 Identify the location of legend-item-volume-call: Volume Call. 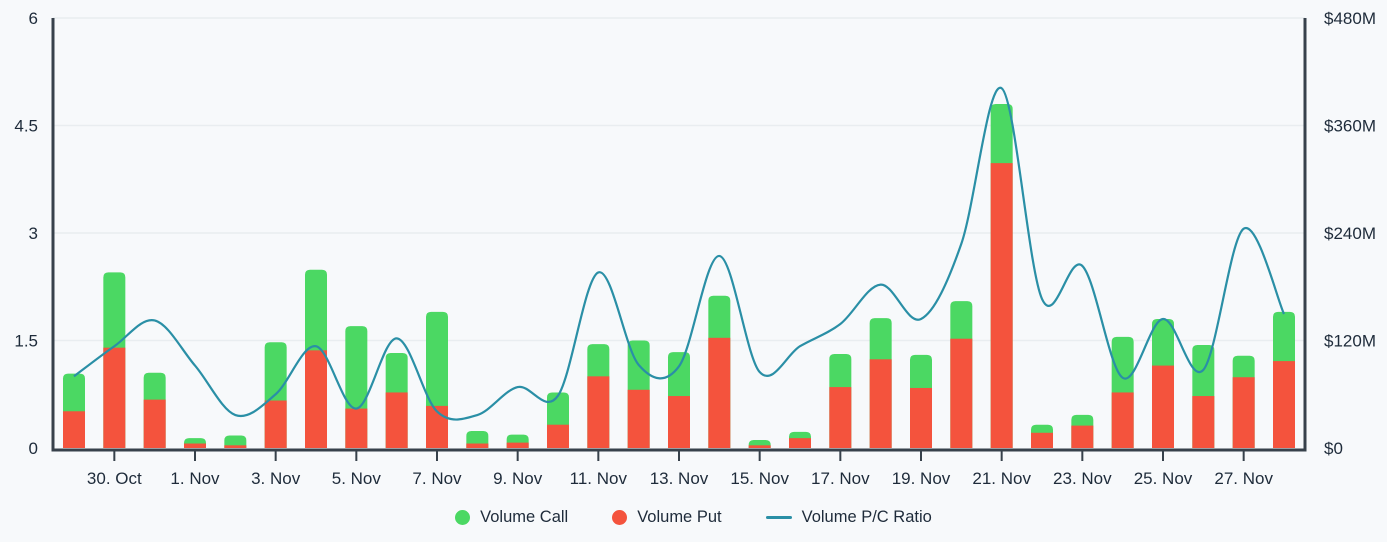
(511, 517).